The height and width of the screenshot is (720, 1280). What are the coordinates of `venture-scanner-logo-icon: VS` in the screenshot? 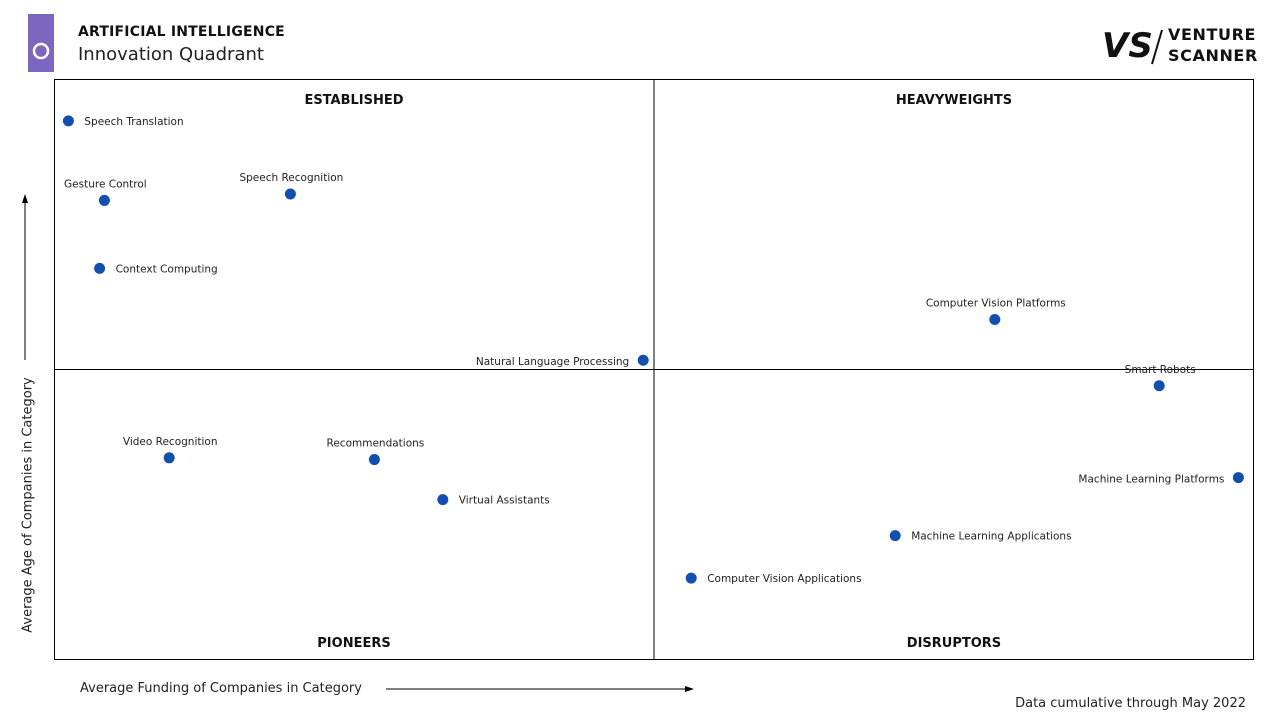 It's located at (1132, 46).